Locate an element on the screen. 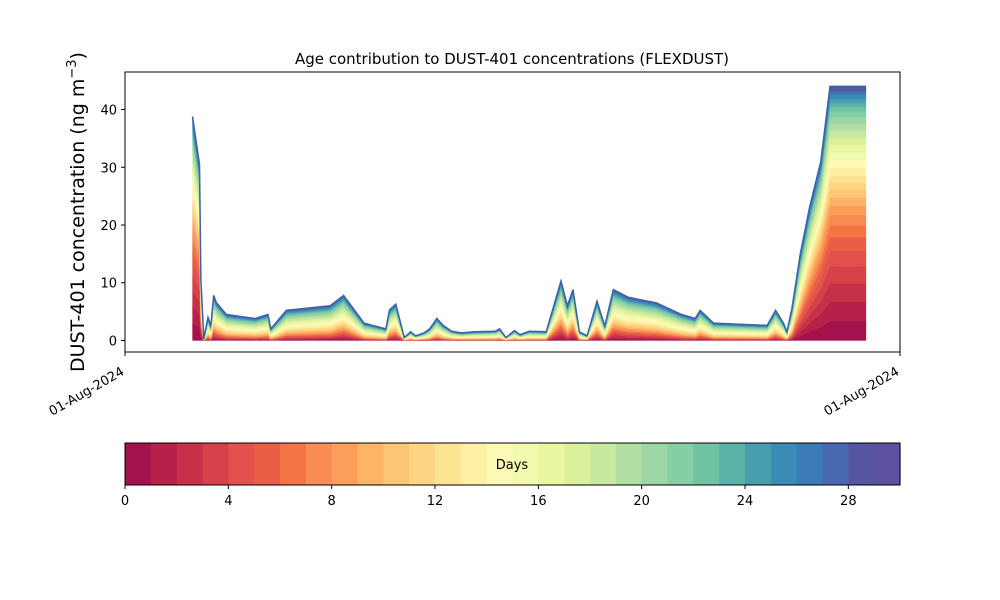  colorbar-ticks: 0 4 8 12 16 20 24 28 is located at coordinates (489, 497).